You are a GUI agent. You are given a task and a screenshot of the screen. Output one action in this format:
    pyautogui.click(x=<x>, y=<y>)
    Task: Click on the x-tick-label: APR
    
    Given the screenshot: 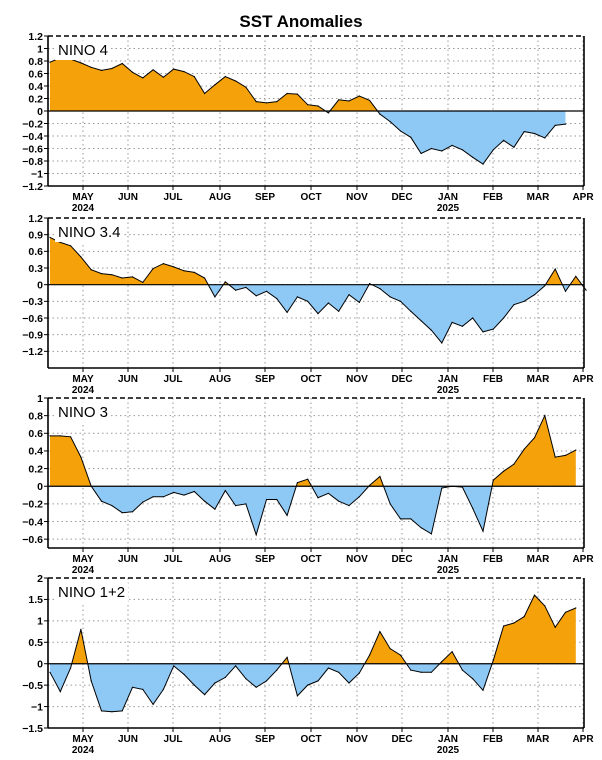 What is the action you would take?
    pyautogui.click(x=583, y=739)
    